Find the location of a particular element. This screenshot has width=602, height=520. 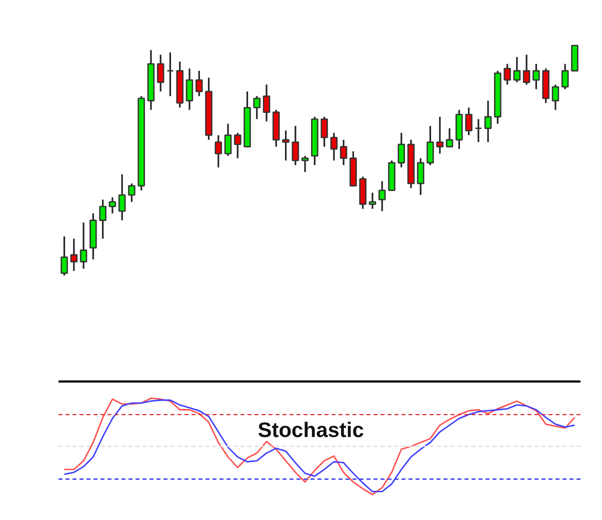

annotation: Stochastic is located at coordinates (311, 430).